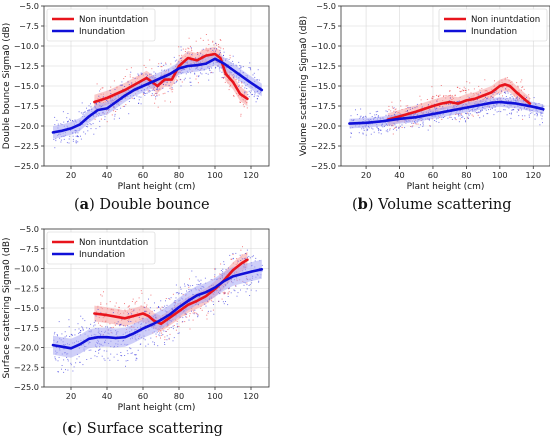 This screenshot has width=550, height=441. What do you see at coordinates (107, 175) in the screenshot?
I see `x-tick-label: 40` at bounding box center [107, 175].